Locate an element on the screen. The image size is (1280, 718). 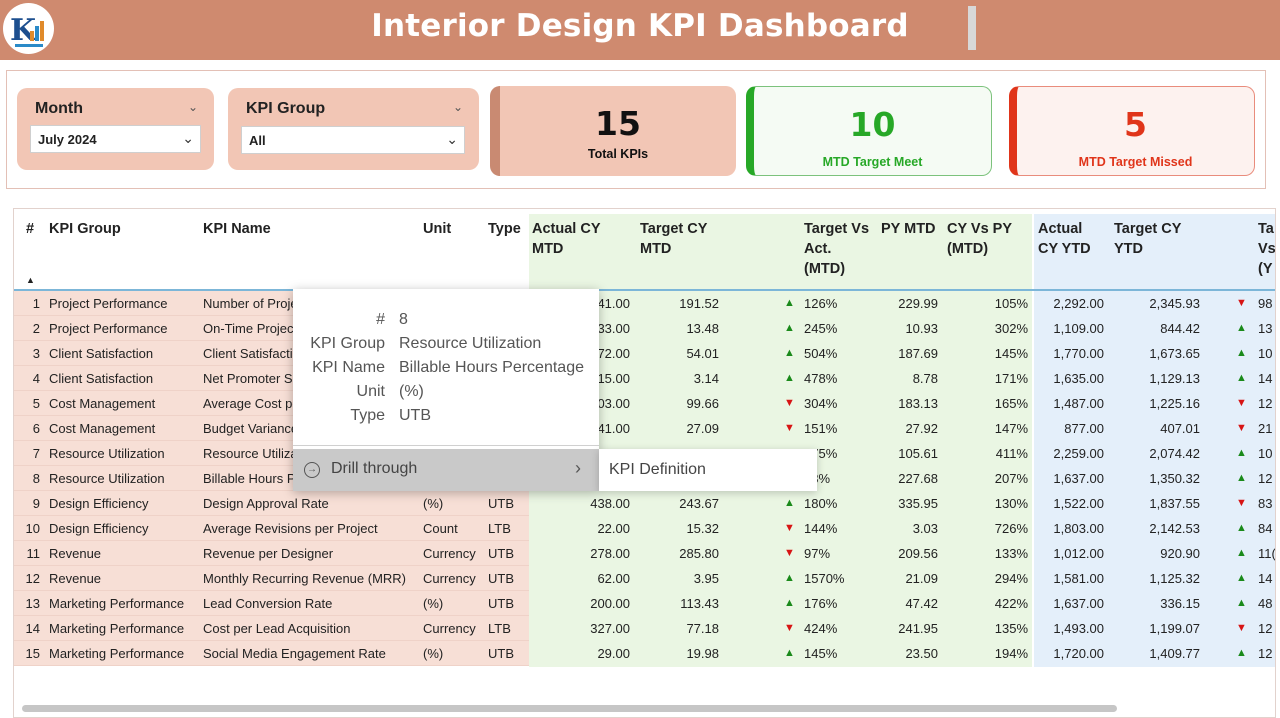
cell-target-ytd: 844.42 is located at coordinates (1180, 328).